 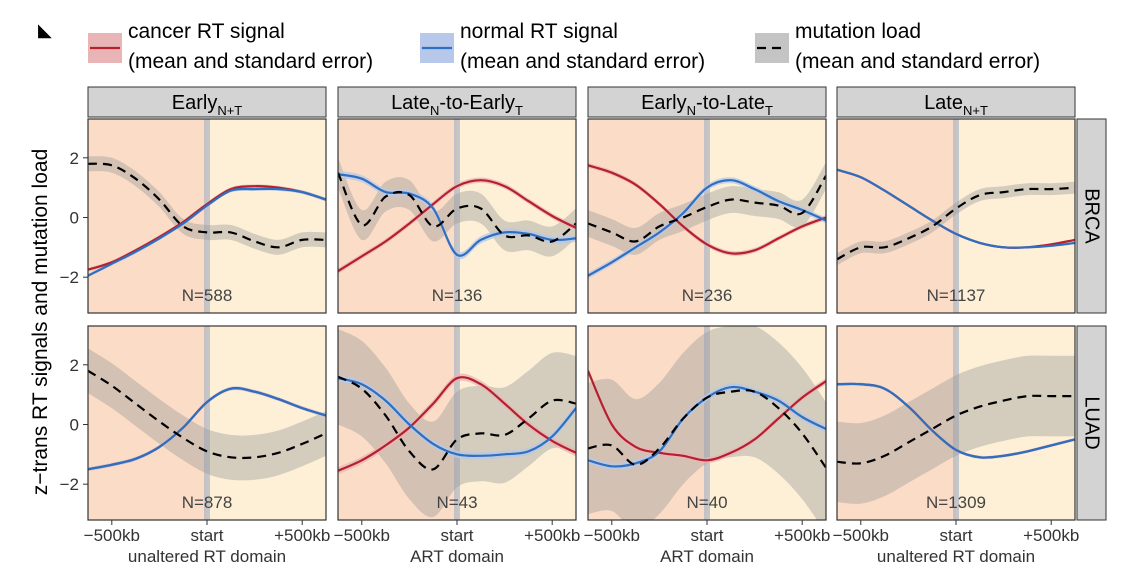 I want to click on chart-panel: N=236, so click(x=707, y=216).